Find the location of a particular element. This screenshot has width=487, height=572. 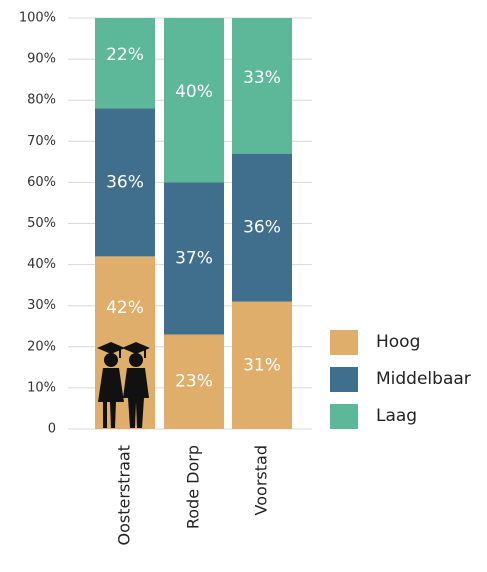

y-tick-label: 10% is located at coordinates (41, 387).